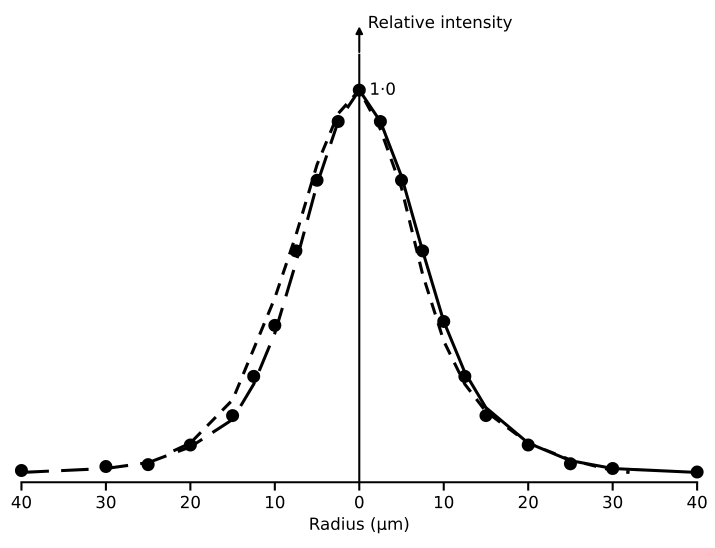  I want to click on annotation: 1·0, so click(383, 88).